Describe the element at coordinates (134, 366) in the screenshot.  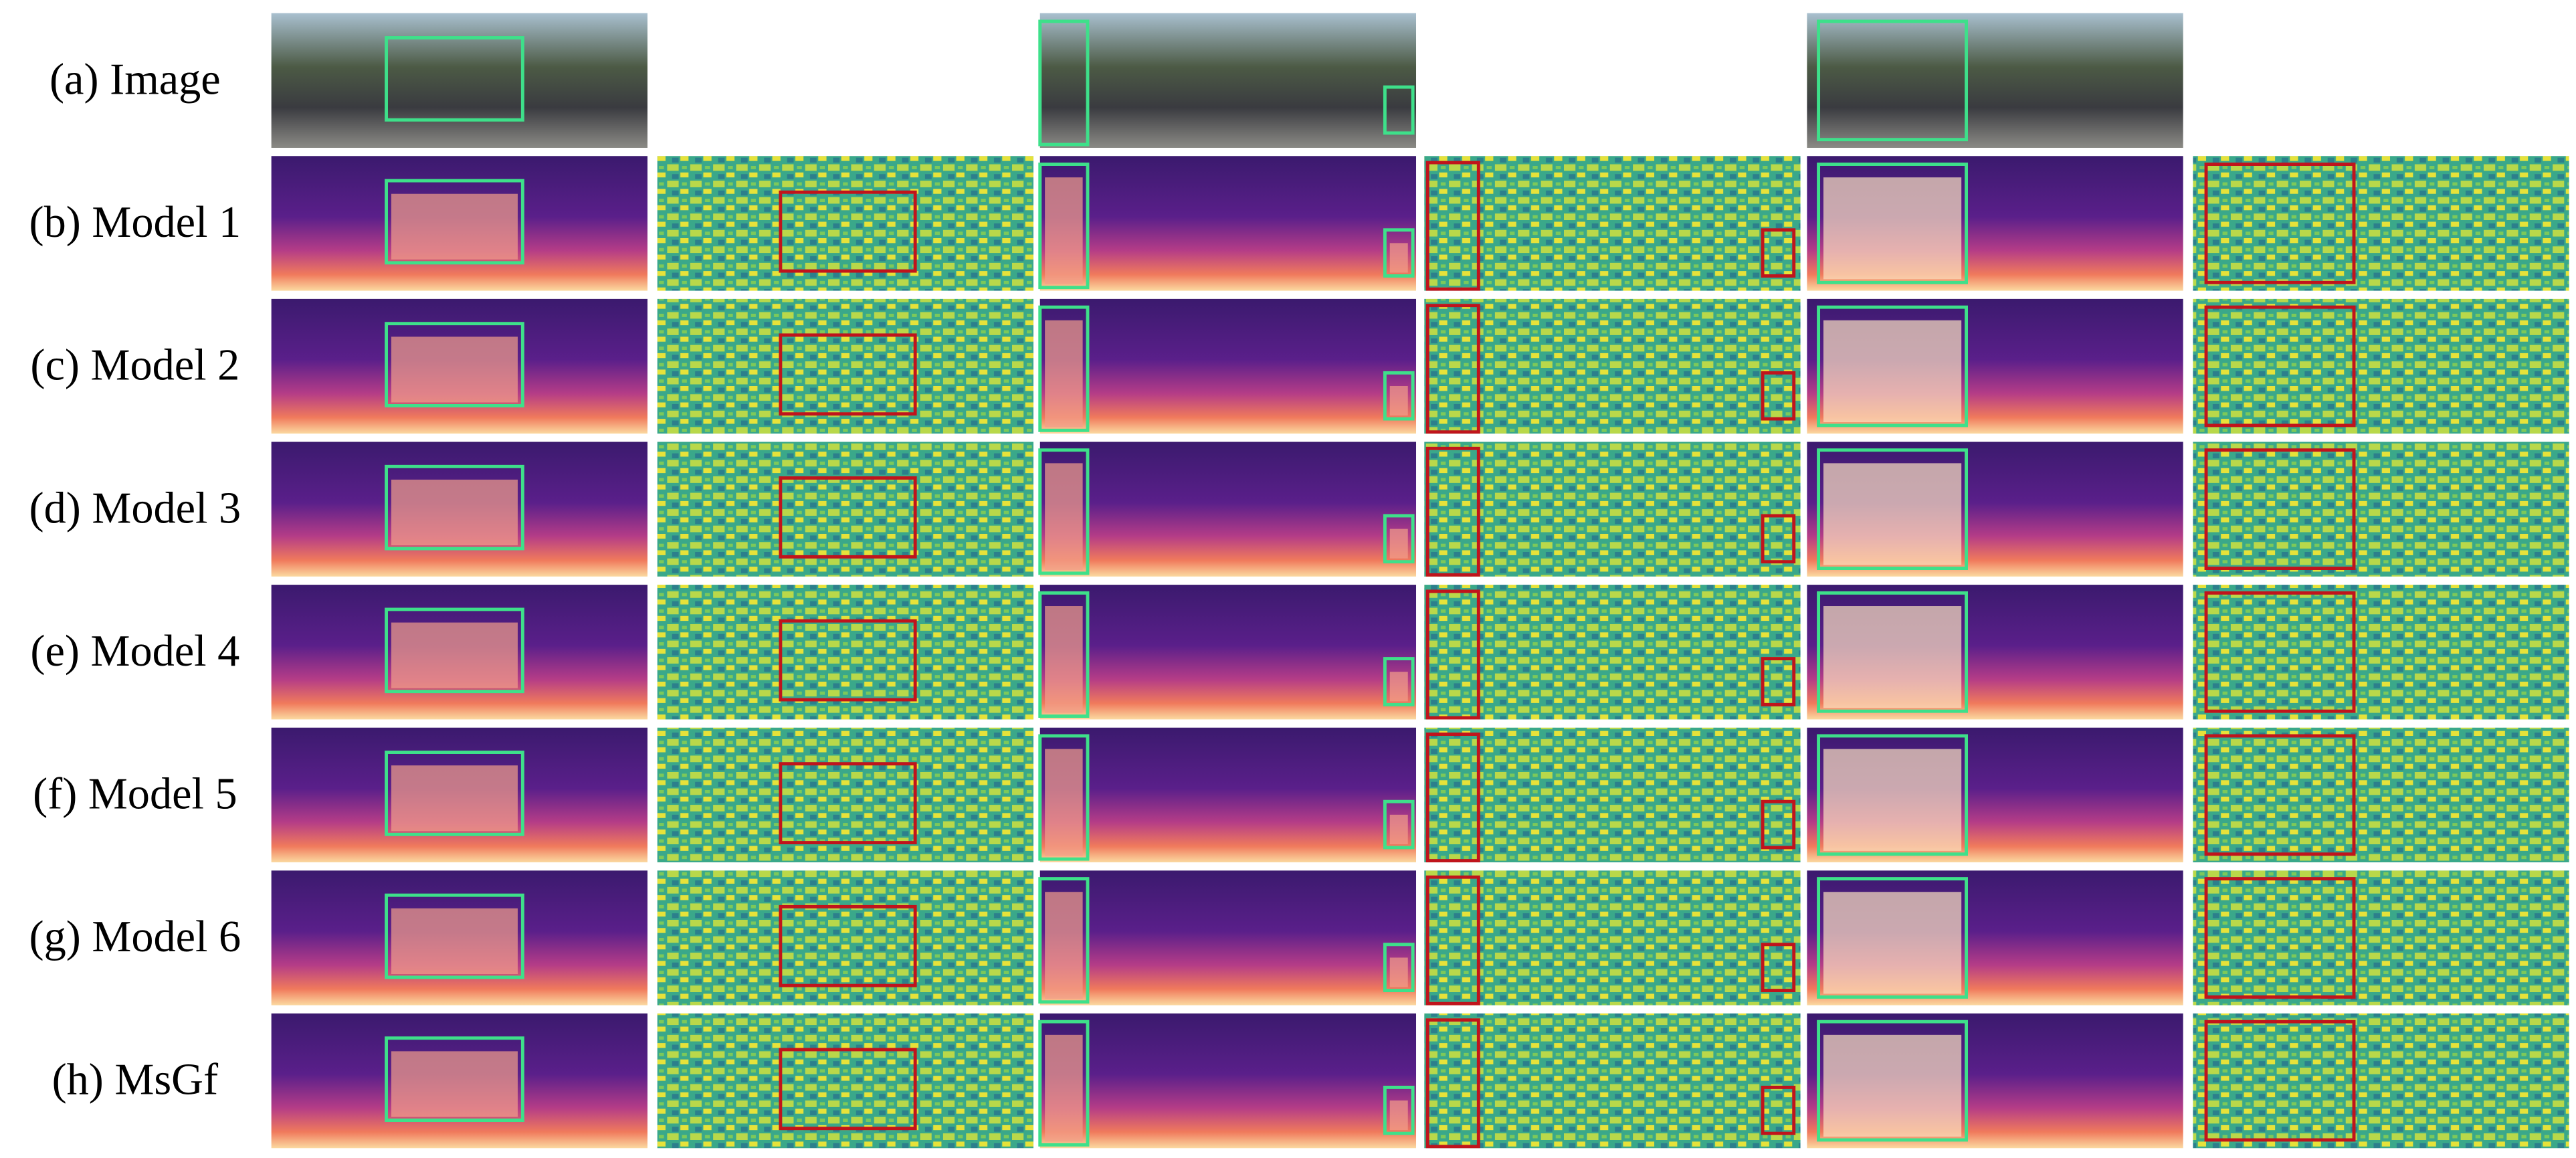
I see `row-label: (c) Model 2` at that location.